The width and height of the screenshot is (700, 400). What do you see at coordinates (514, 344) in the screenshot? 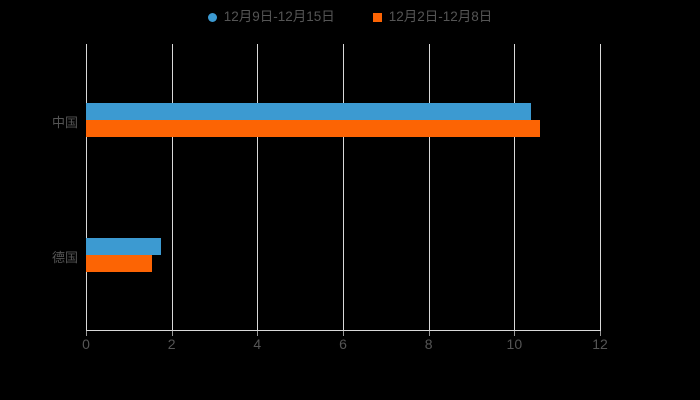
I see `x-tick-label: 10` at bounding box center [514, 344].